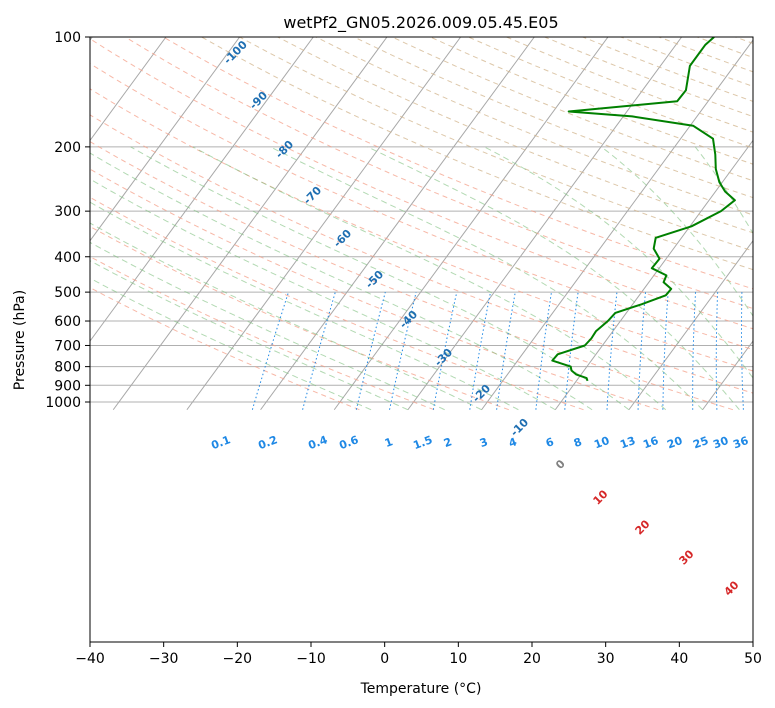 This screenshot has height=708, width=775. I want to click on dry-adiabat-label: -60, so click(342, 238).